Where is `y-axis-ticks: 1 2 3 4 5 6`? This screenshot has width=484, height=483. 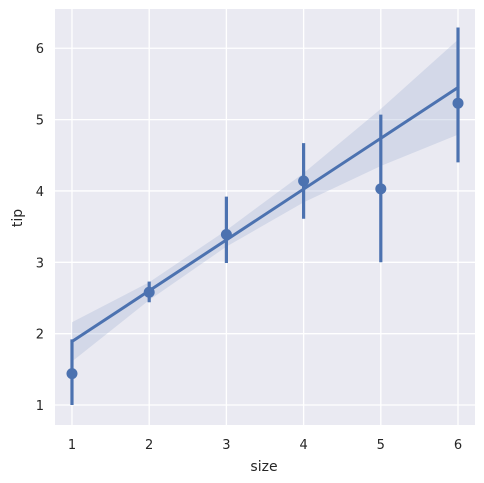
y-axis-ticks: 1 2 3 4 5 6 is located at coordinates (40, 228).